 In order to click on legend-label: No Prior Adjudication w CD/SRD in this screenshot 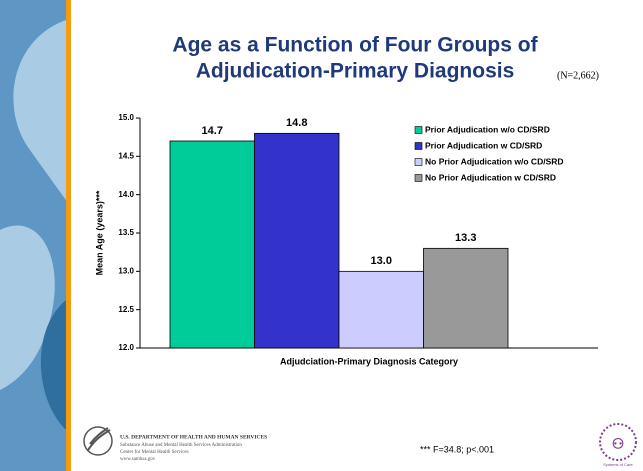, I will do `click(490, 177)`.